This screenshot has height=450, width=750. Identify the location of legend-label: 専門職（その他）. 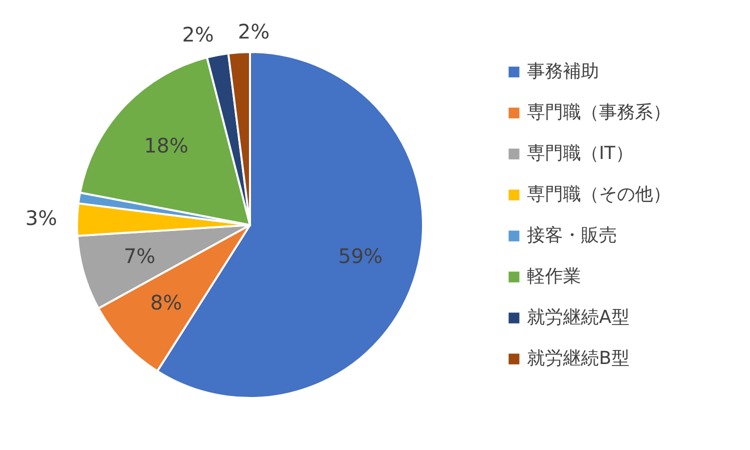
(599, 194).